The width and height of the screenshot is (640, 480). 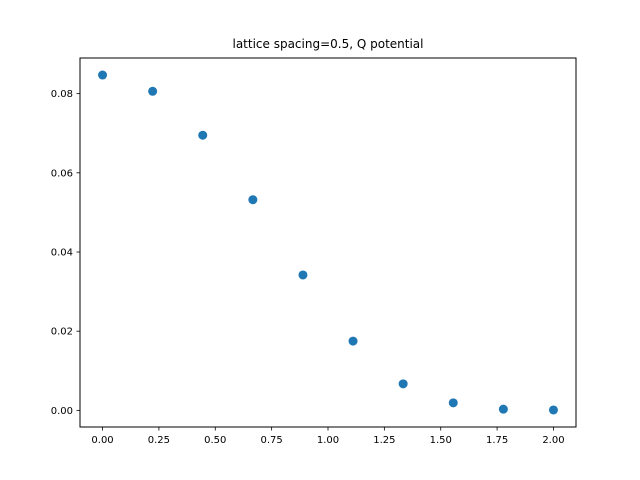 I want to click on x-tick-label: 2.00, so click(x=553, y=440).